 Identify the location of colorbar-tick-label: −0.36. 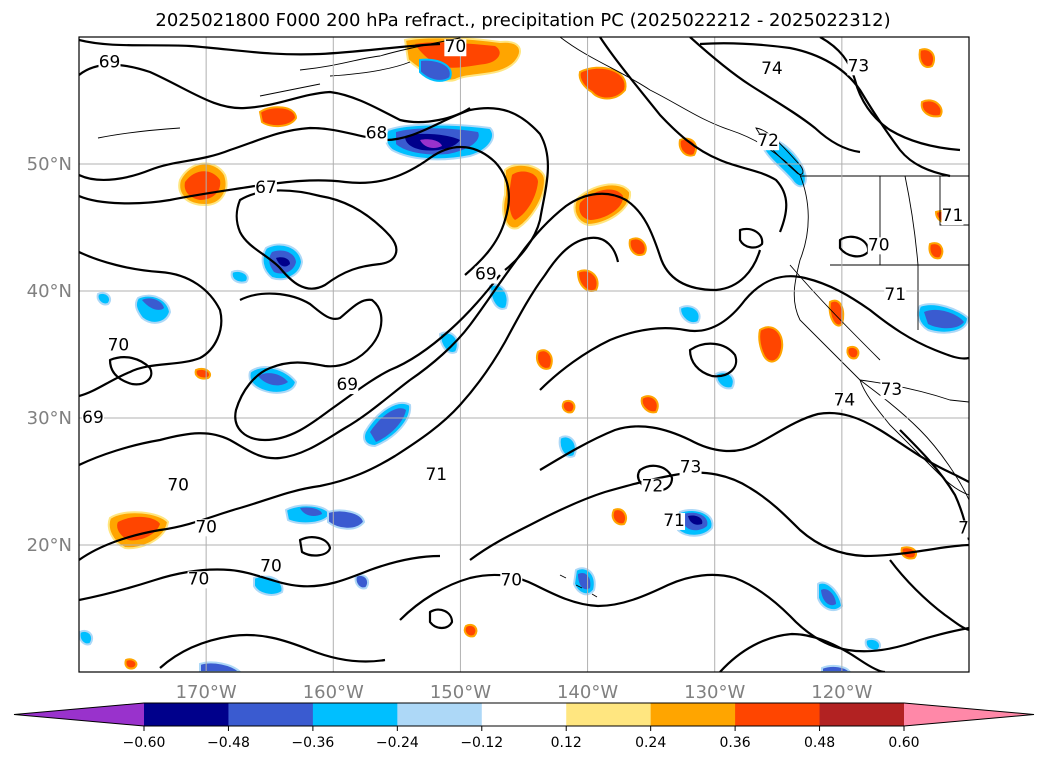
(312, 743).